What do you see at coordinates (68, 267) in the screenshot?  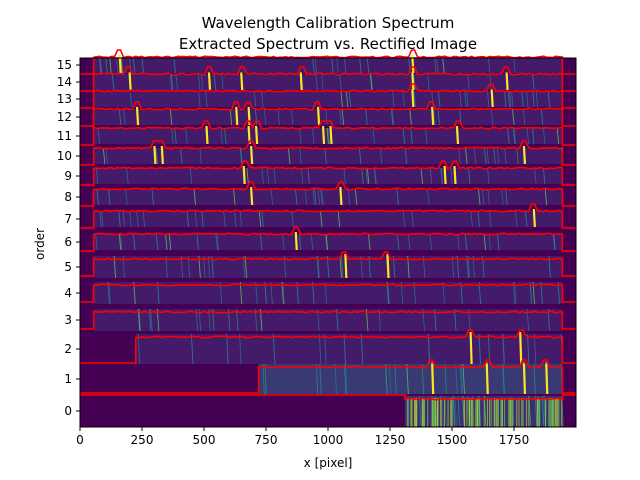 I see `y-tick-label: 5` at bounding box center [68, 267].